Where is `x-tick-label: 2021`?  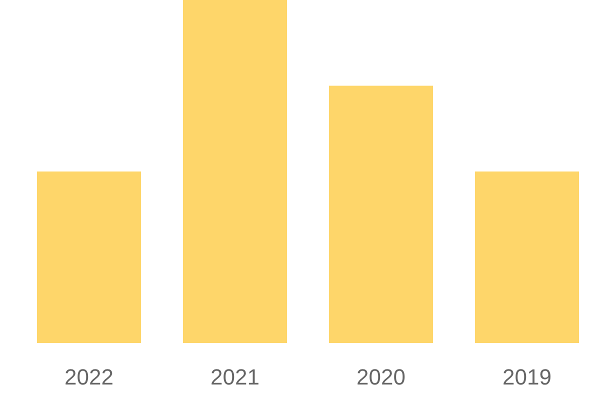 x-tick-label: 2021 is located at coordinates (235, 377).